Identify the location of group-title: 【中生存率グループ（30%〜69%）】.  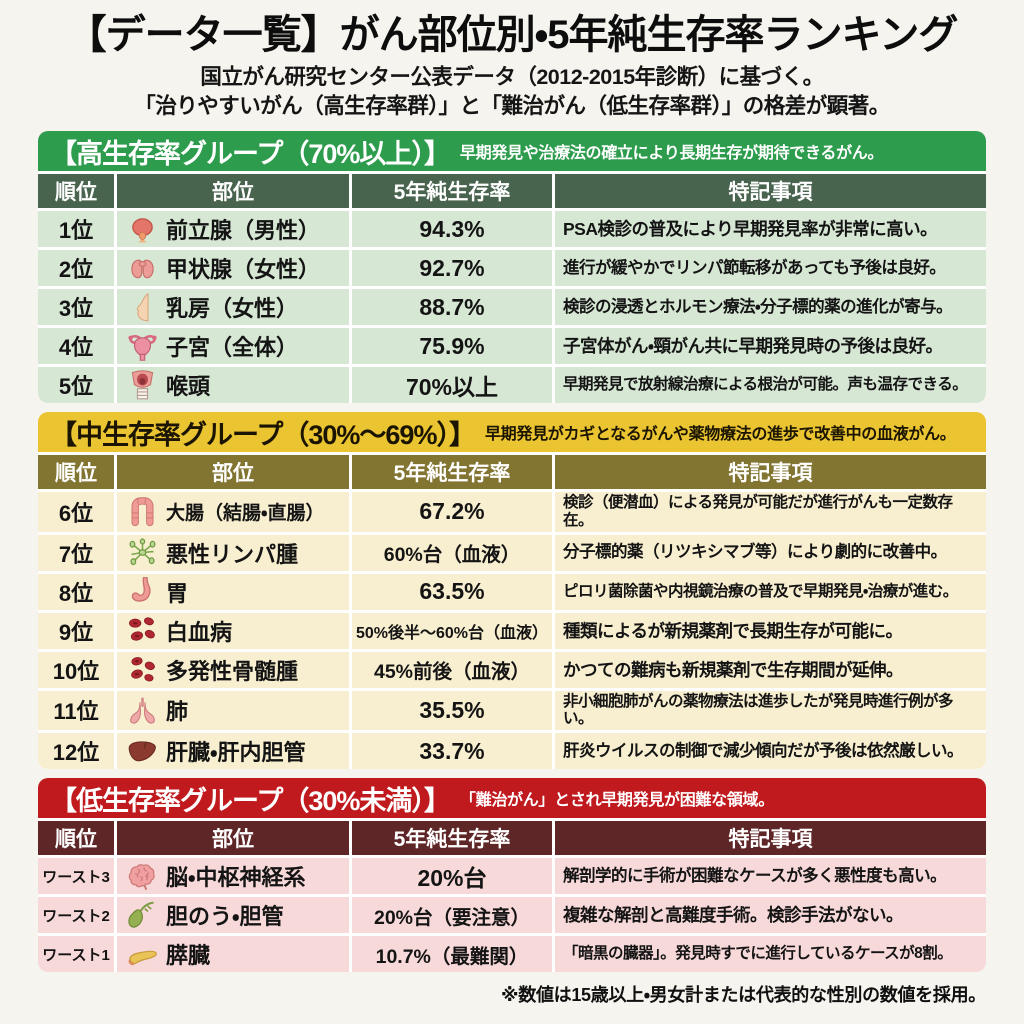
(263, 434).